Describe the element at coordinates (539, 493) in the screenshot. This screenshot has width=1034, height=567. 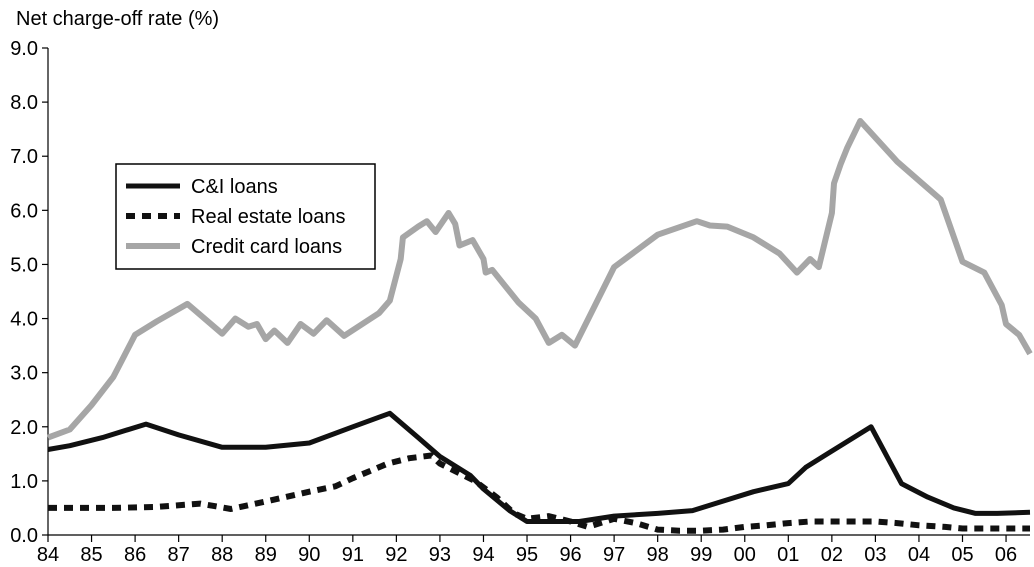
I see `series-line-real-estate-loans` at that location.